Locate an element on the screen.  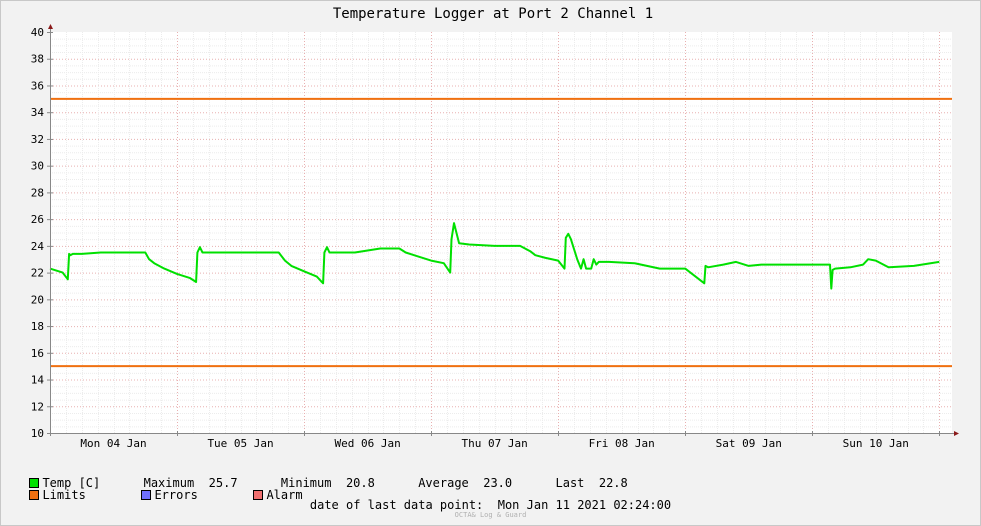
maximum-label: Maximum is located at coordinates (169, 483).